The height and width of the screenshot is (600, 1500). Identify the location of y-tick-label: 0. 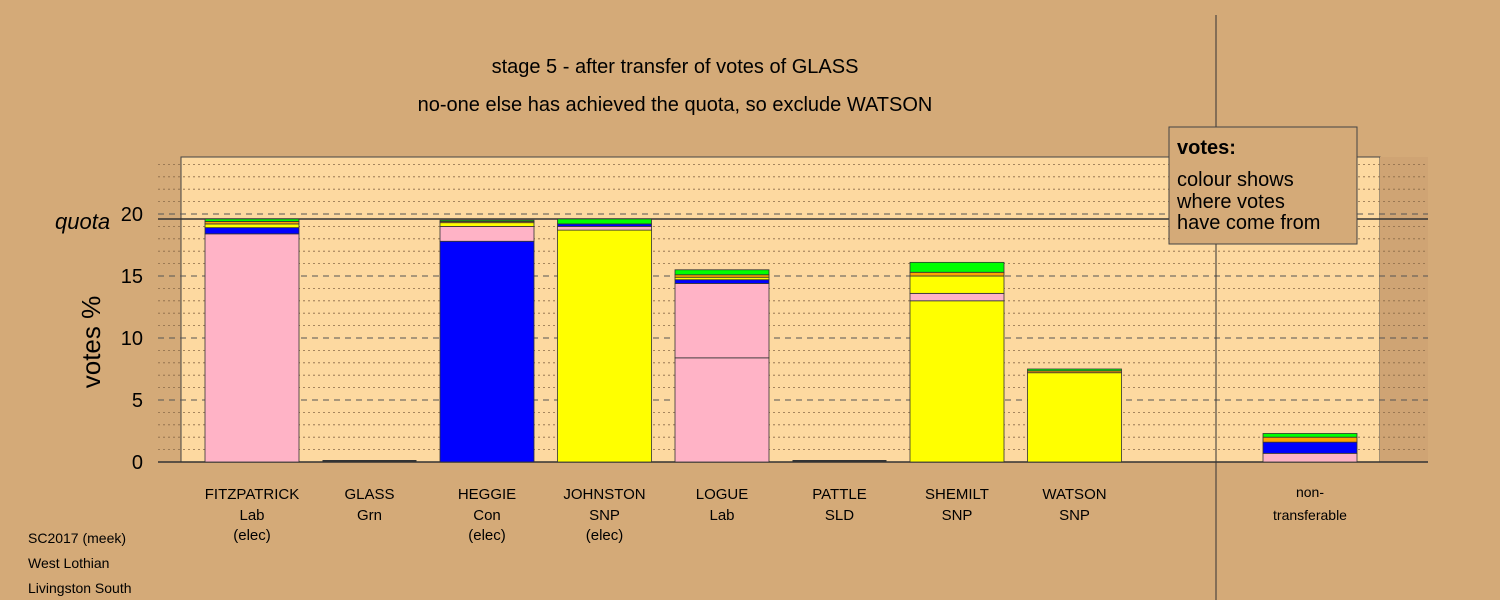
(137, 463).